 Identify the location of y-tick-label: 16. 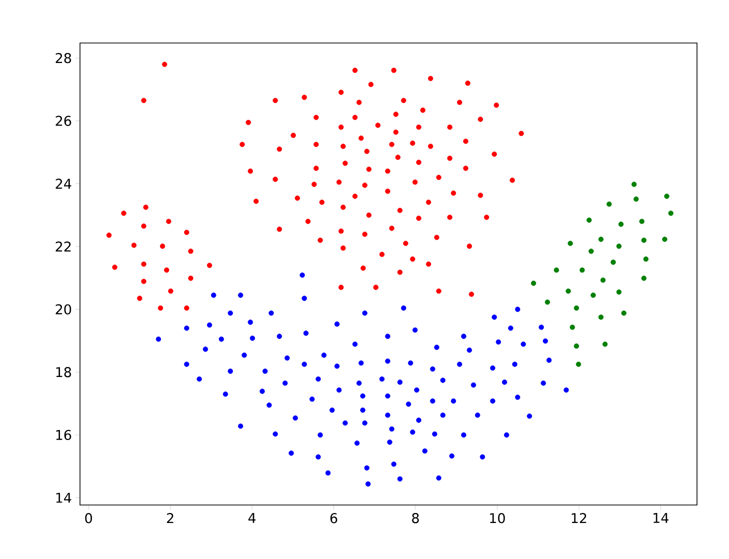
(64, 435).